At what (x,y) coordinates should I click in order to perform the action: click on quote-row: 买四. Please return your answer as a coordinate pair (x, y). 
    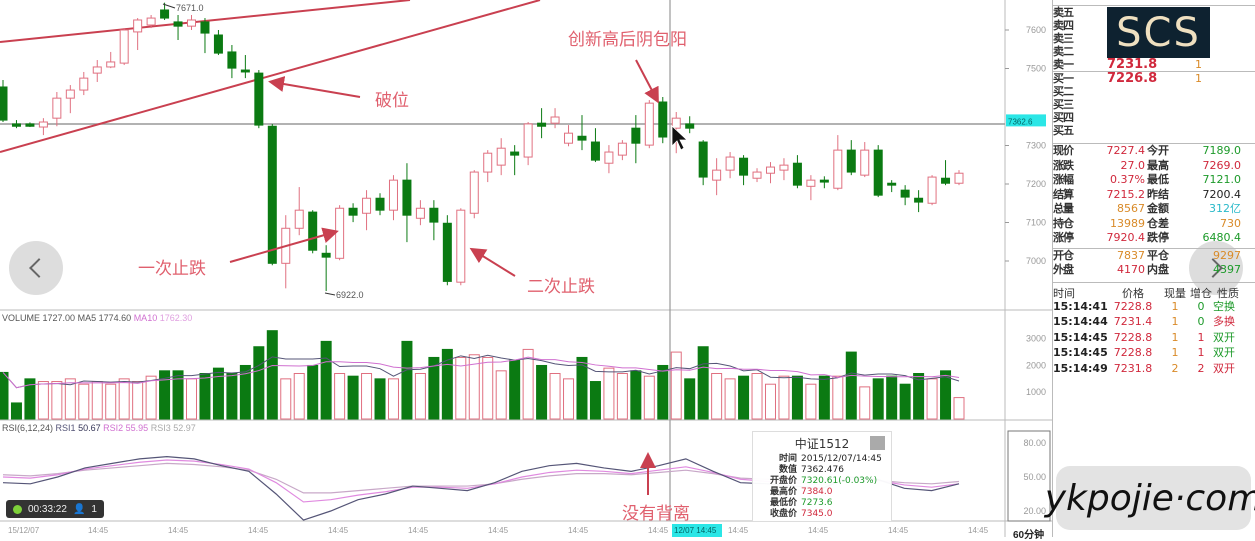
    Looking at the image, I should click on (1063, 117).